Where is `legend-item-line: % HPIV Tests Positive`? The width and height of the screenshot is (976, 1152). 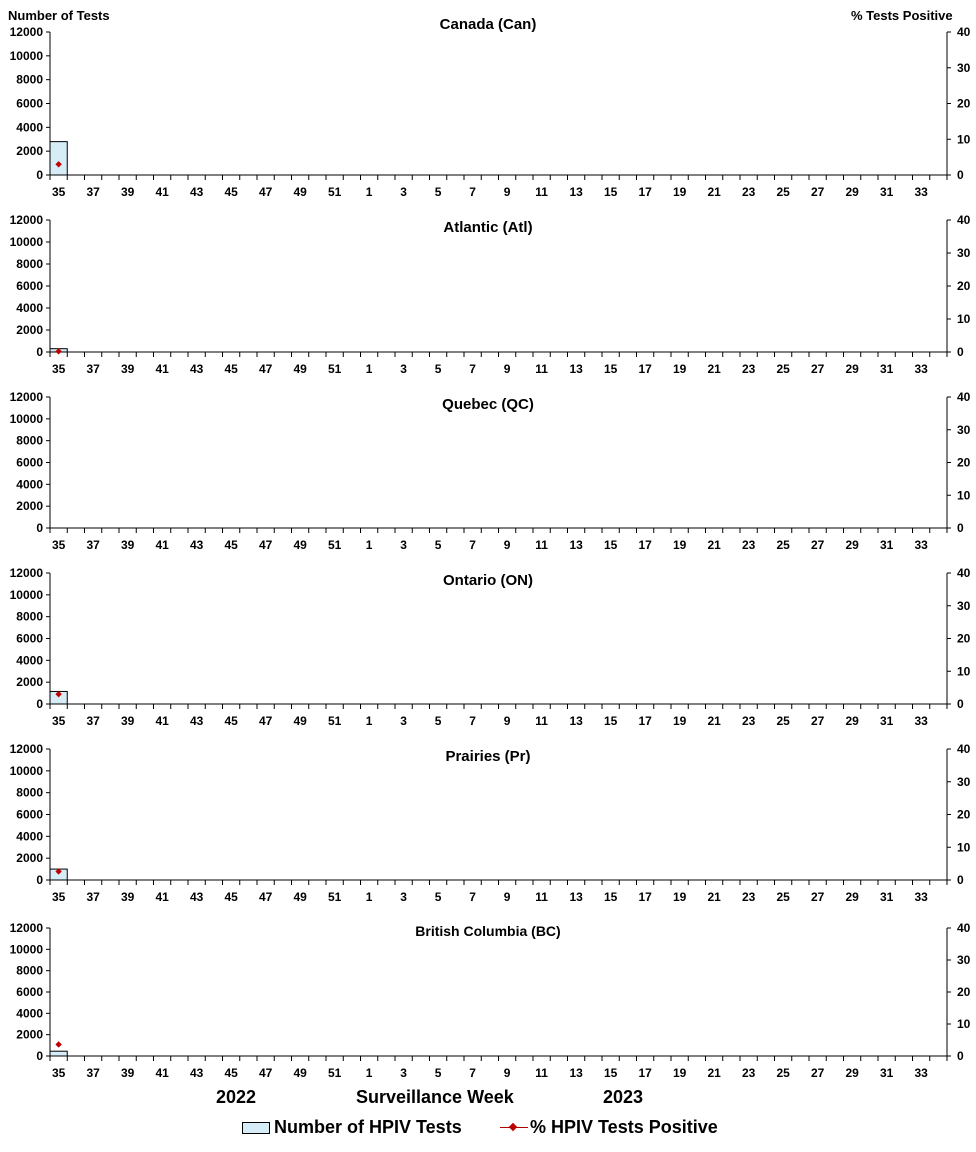 legend-item-line: % HPIV Tests Positive is located at coordinates (609, 1127).